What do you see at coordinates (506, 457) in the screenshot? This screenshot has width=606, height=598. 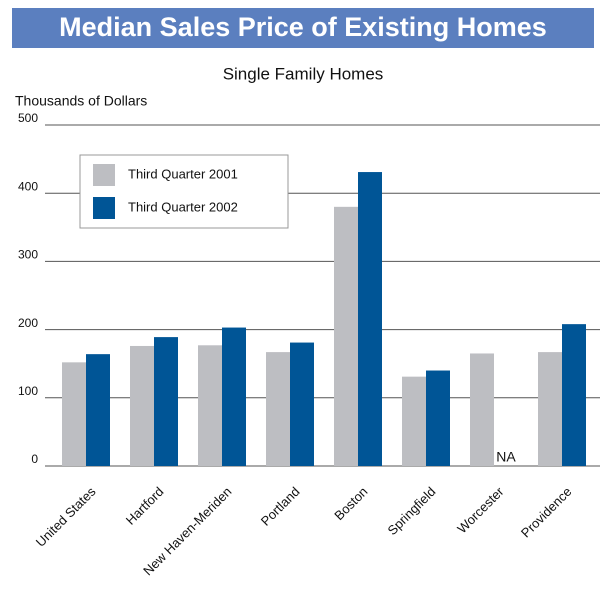 I see `value-label: NA` at bounding box center [506, 457].